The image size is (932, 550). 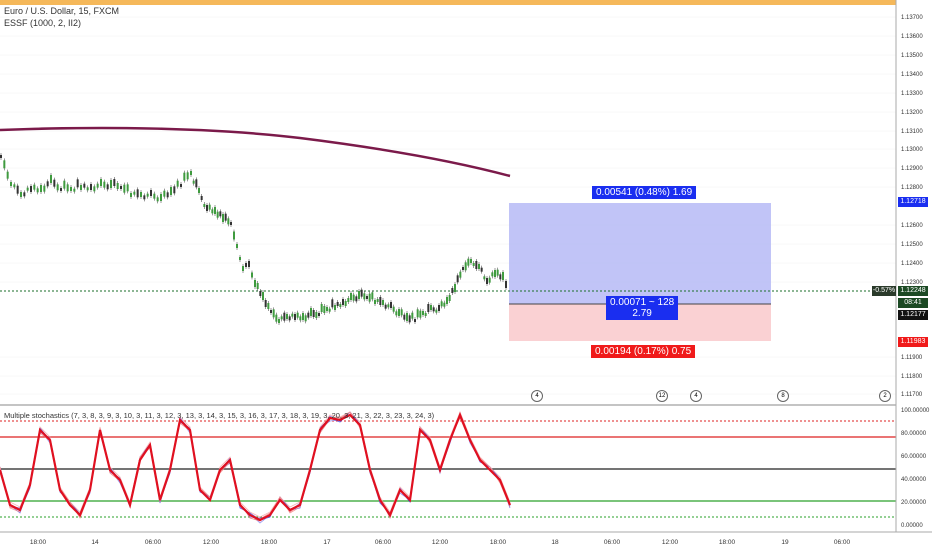 I want to click on target-zone, so click(x=640, y=253).